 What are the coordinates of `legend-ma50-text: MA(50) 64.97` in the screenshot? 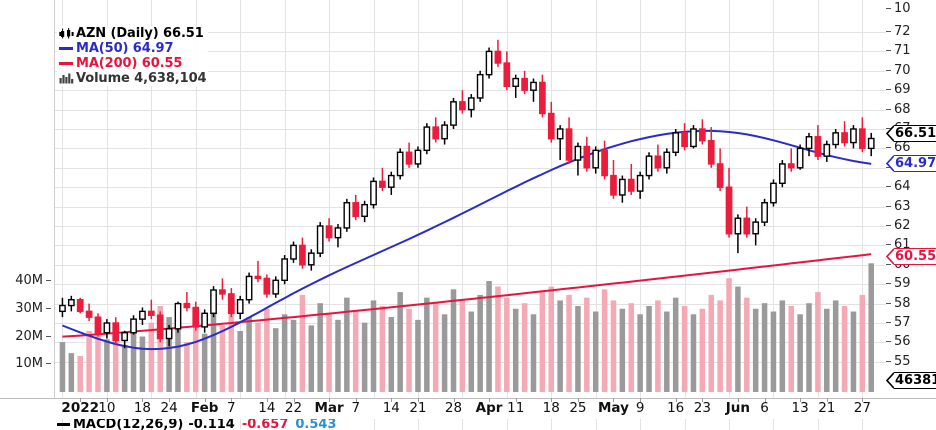 It's located at (125, 48).